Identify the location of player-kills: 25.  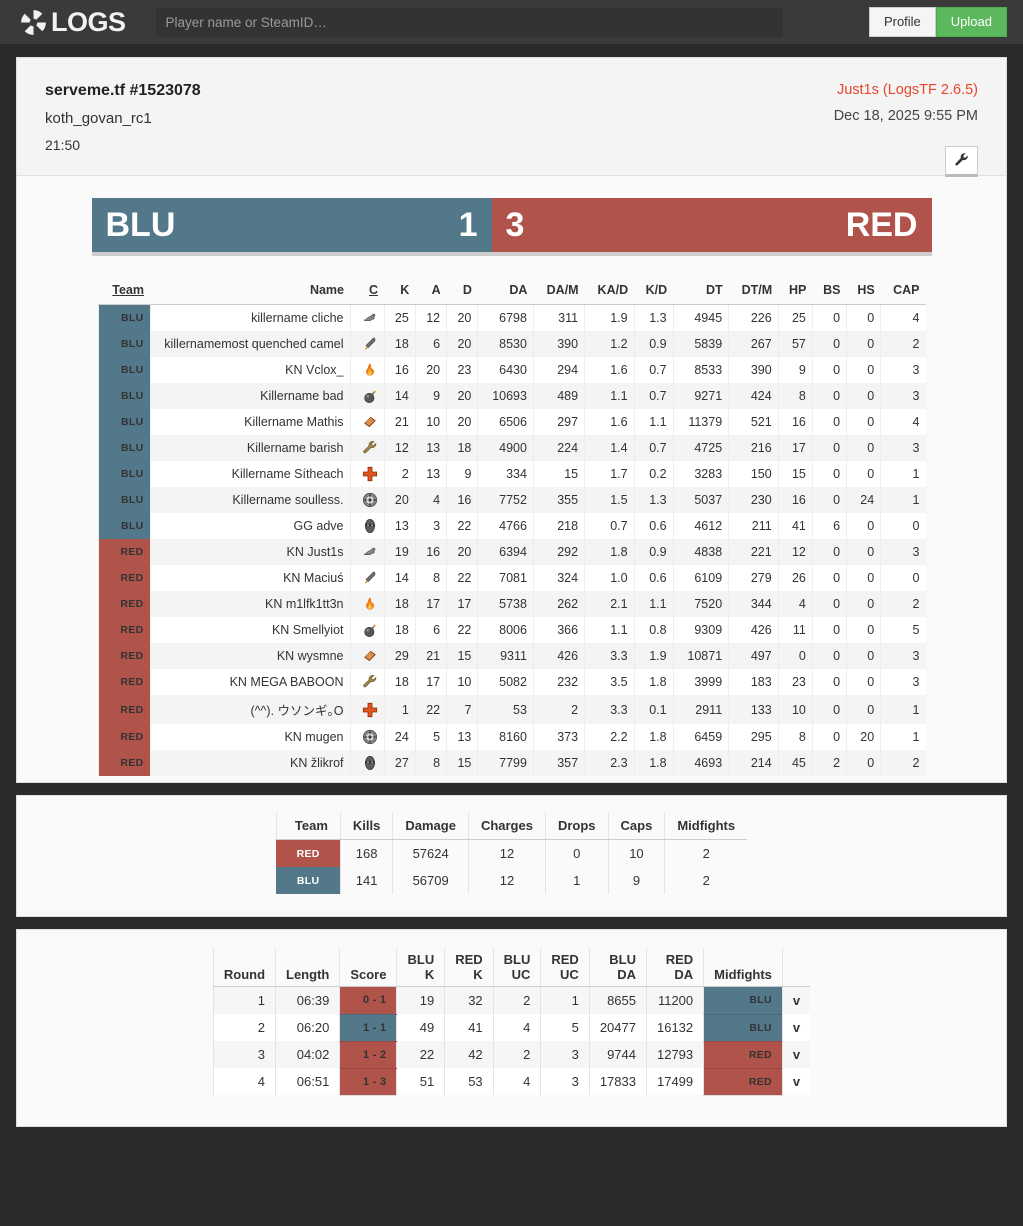
(399, 317).